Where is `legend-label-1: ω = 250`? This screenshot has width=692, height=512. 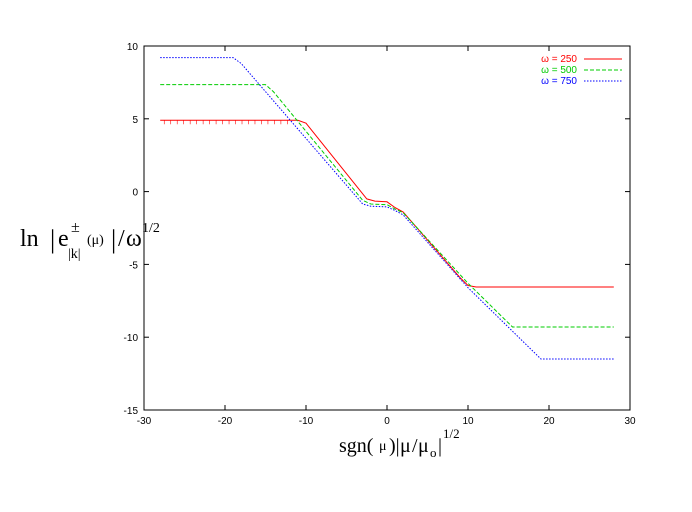
legend-label-1: ω = 250 is located at coordinates (559, 59).